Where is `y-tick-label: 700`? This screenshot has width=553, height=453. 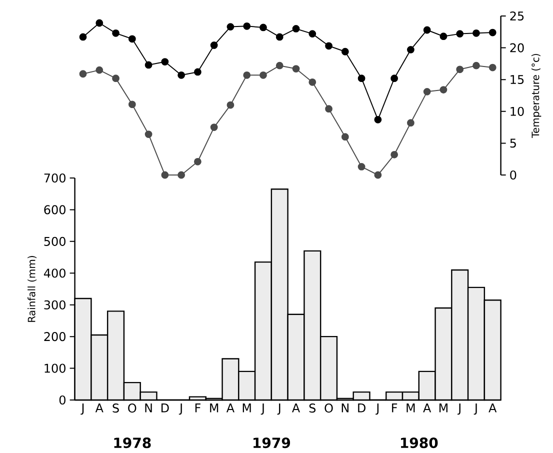 y-tick-label: 700 is located at coordinates (55, 178).